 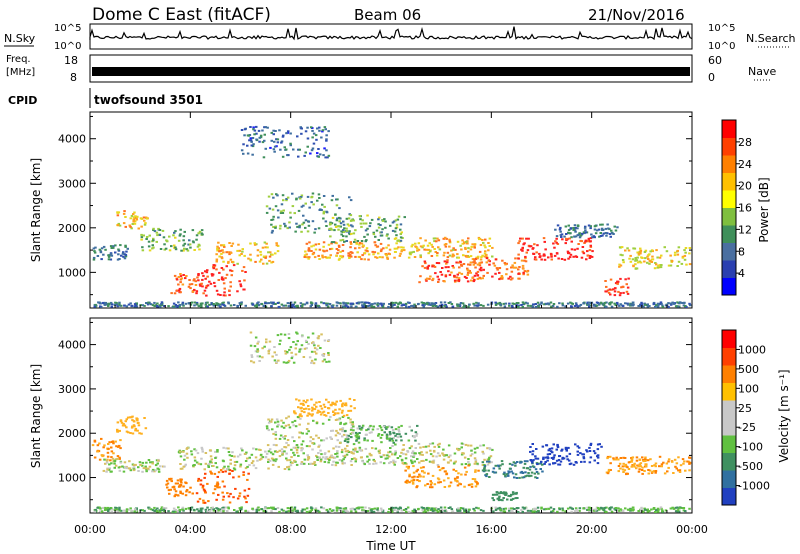 What do you see at coordinates (692, 529) in the screenshot?
I see `x-tick-label: 00:00` at bounding box center [692, 529].